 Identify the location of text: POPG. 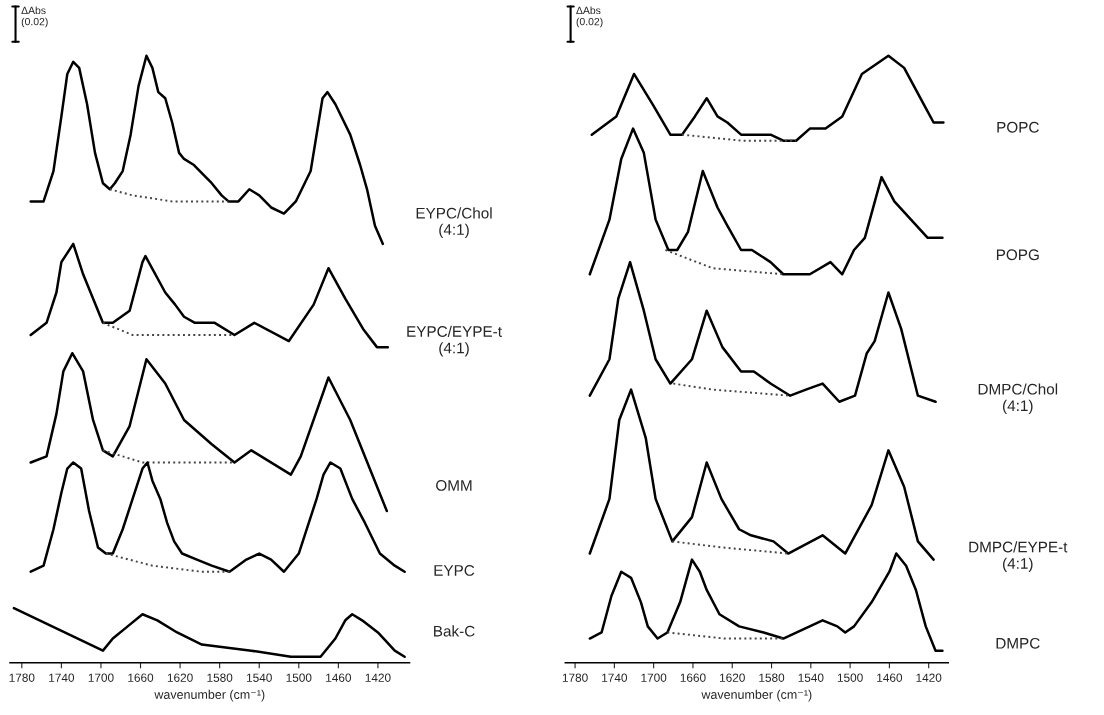
(1017, 255).